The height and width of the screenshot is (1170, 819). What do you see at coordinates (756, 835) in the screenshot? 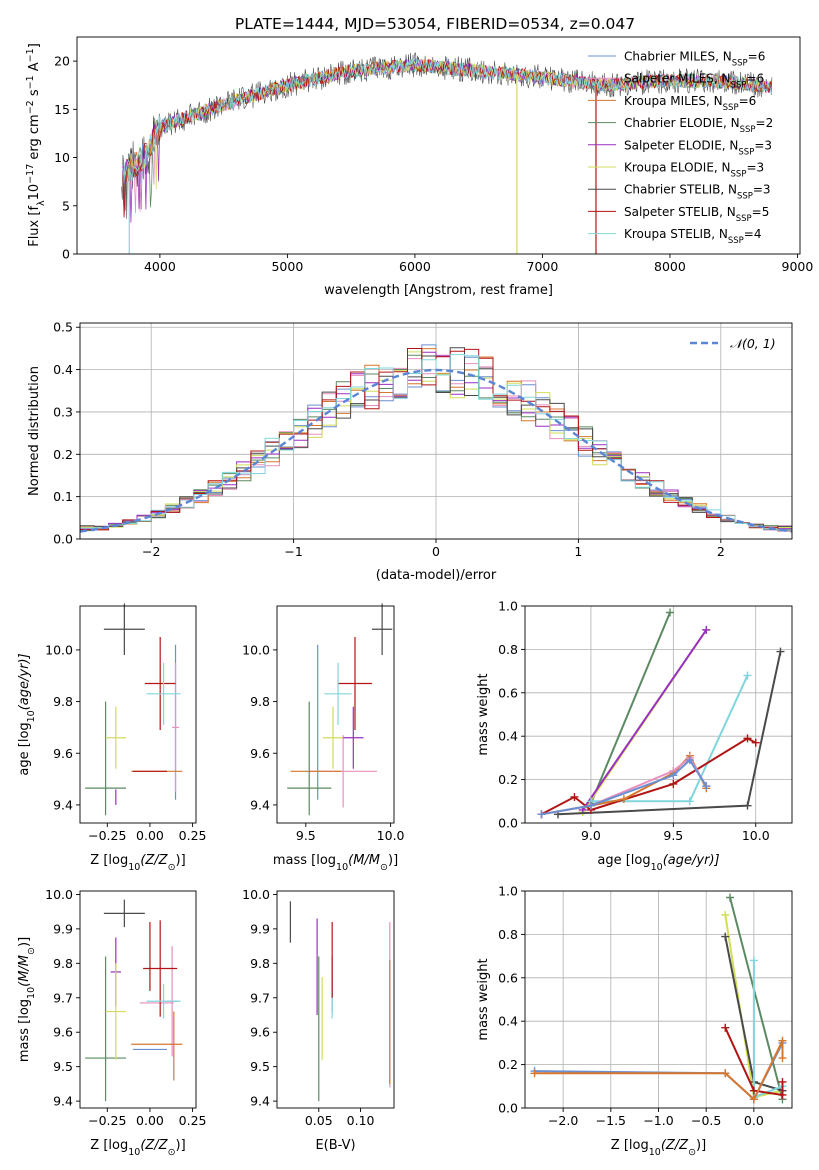
I see `x-tick-label: 10.0` at bounding box center [756, 835].